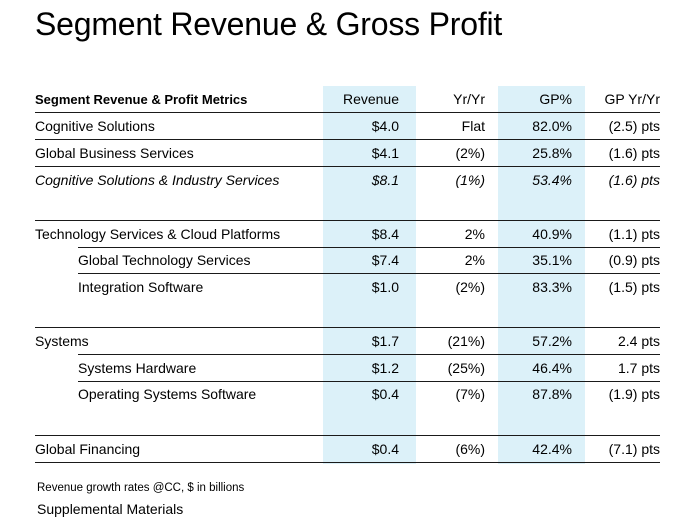 The width and height of the screenshot is (695, 523). Describe the element at coordinates (555, 99) in the screenshot. I see `header-gp-pct: GP%` at that location.